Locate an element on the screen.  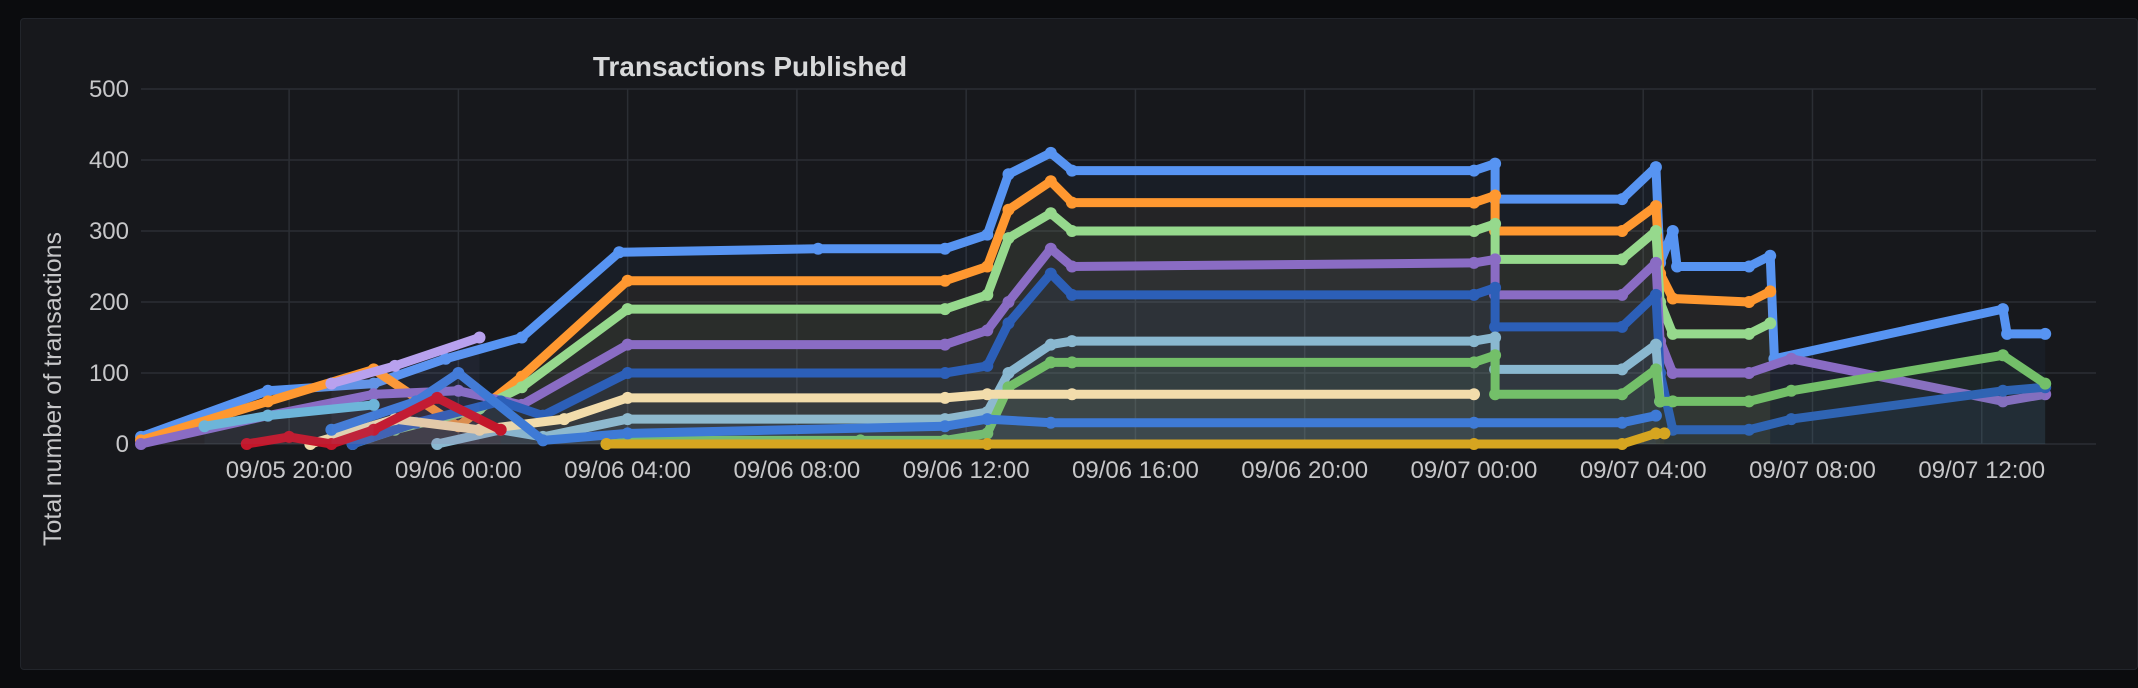
y-axis-ticks: 0 100 200 300 400 500 is located at coordinates (109, 267).